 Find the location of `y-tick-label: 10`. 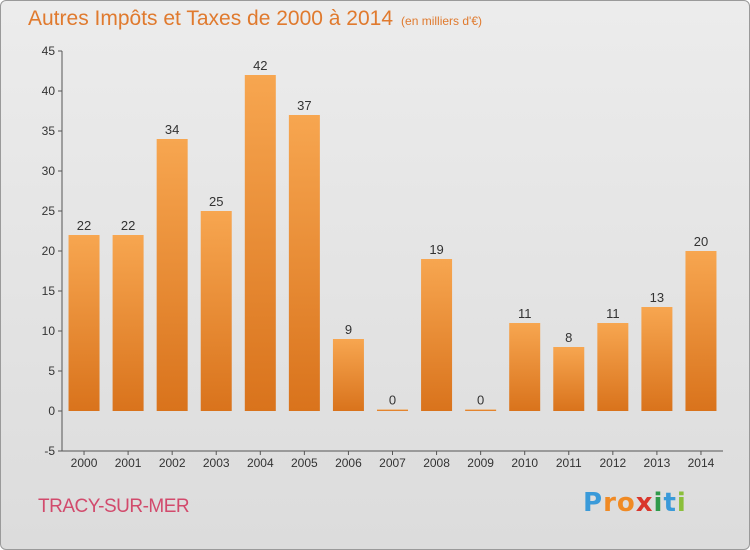

y-tick-label: 10 is located at coordinates (49, 331).